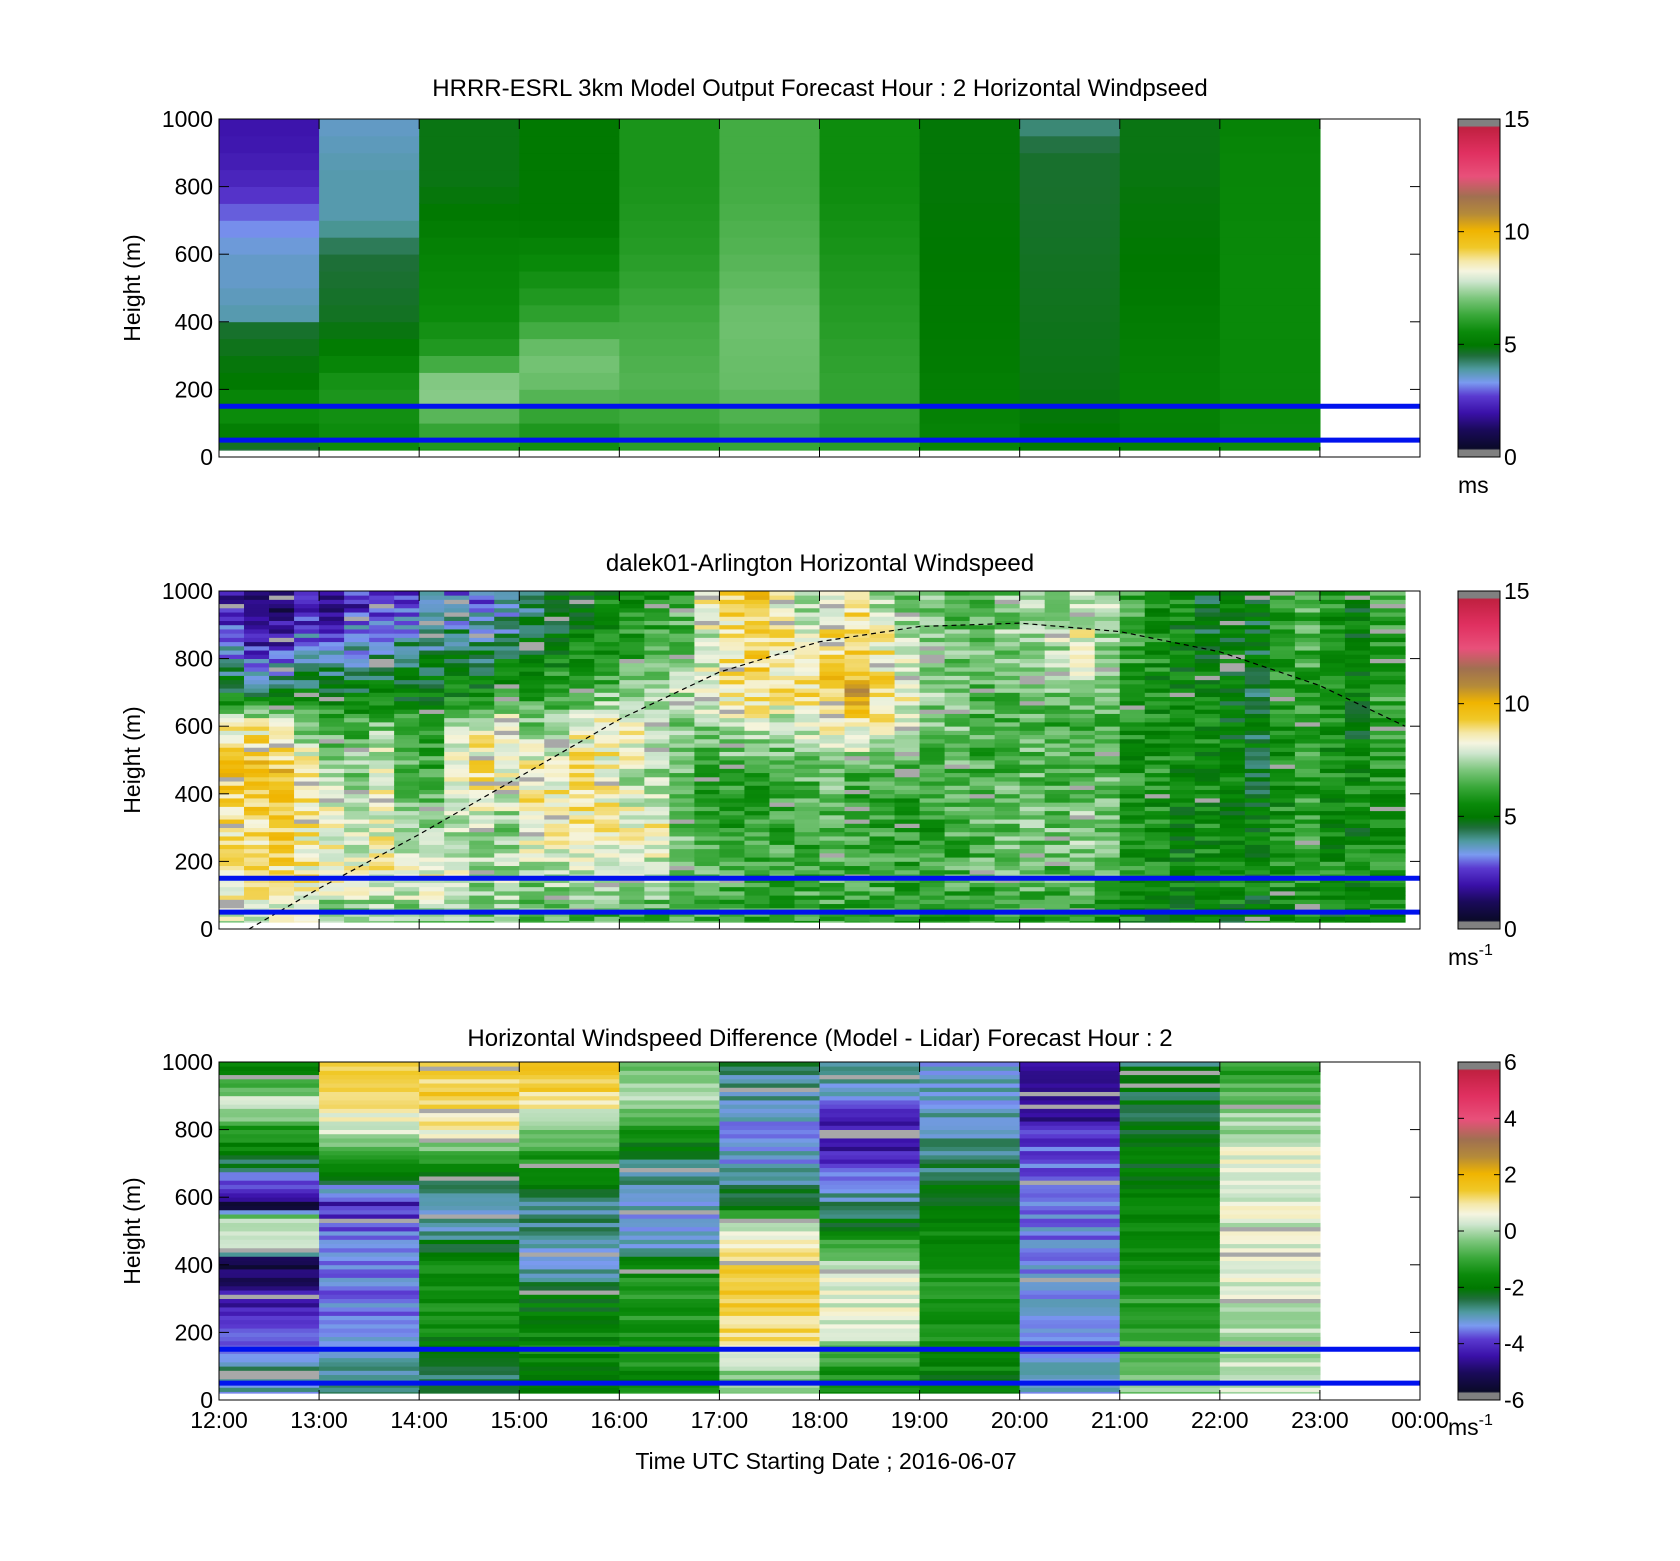 This screenshot has width=1680, height=1561. Describe the element at coordinates (132, 287) in the screenshot. I see `y-axis-label: Height (m)` at that location.